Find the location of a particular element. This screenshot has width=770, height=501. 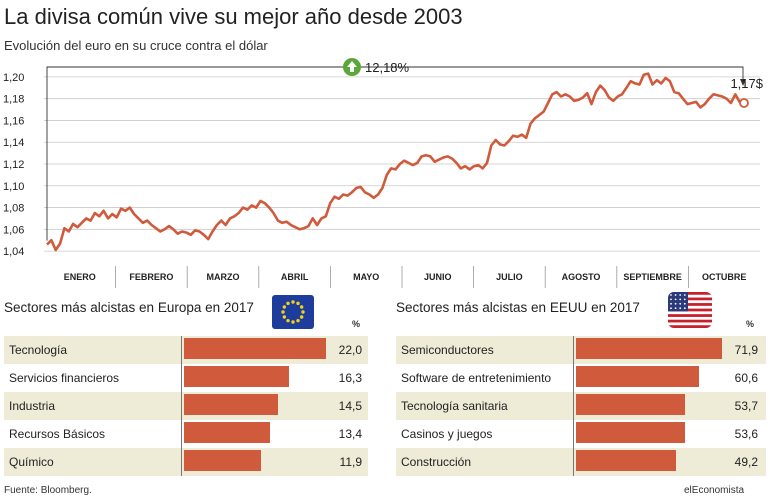

sector-value: 13,4 is located at coordinates (350, 434).